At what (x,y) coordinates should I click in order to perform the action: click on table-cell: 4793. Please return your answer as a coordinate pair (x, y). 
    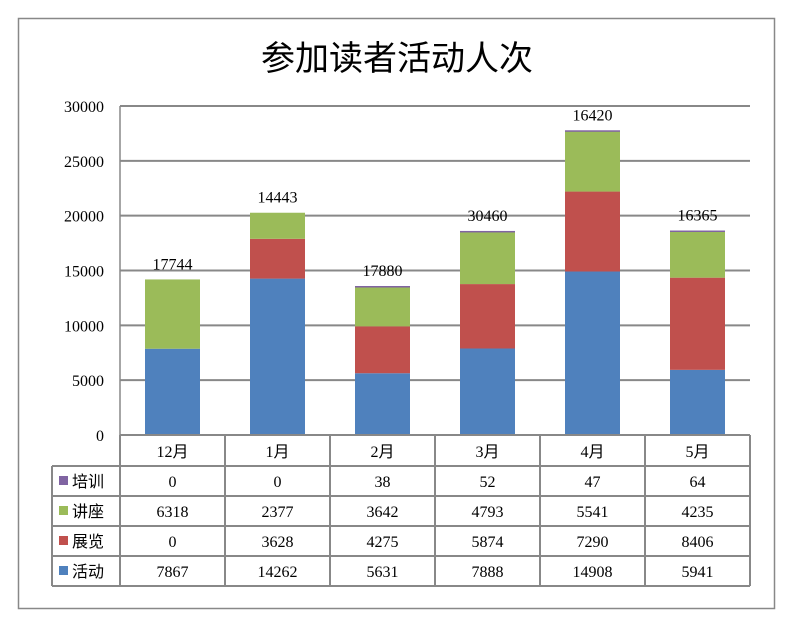
    Looking at the image, I should click on (488, 512).